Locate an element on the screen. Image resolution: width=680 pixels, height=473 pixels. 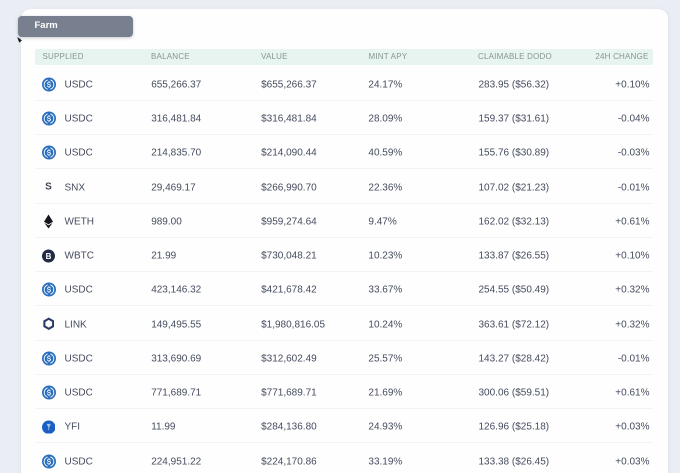
svg-text: B is located at coordinates (49, 256).